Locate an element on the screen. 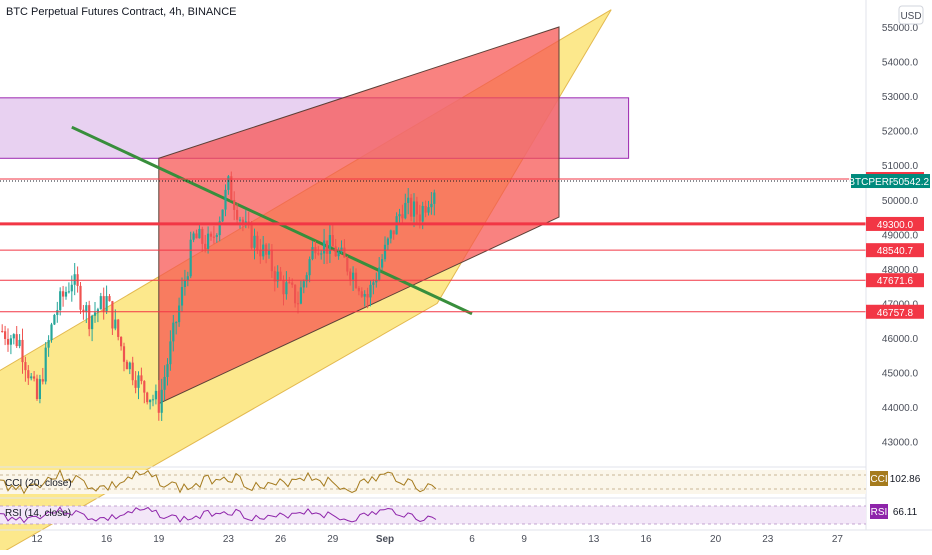 This screenshot has width=932, height=555. level-tag: 47671.6 is located at coordinates (895, 280).